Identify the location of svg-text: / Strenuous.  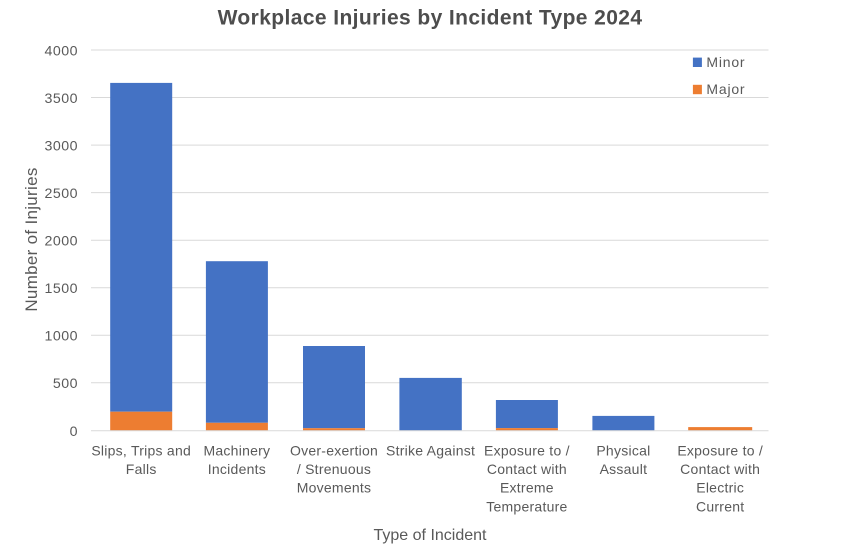
(334, 469).